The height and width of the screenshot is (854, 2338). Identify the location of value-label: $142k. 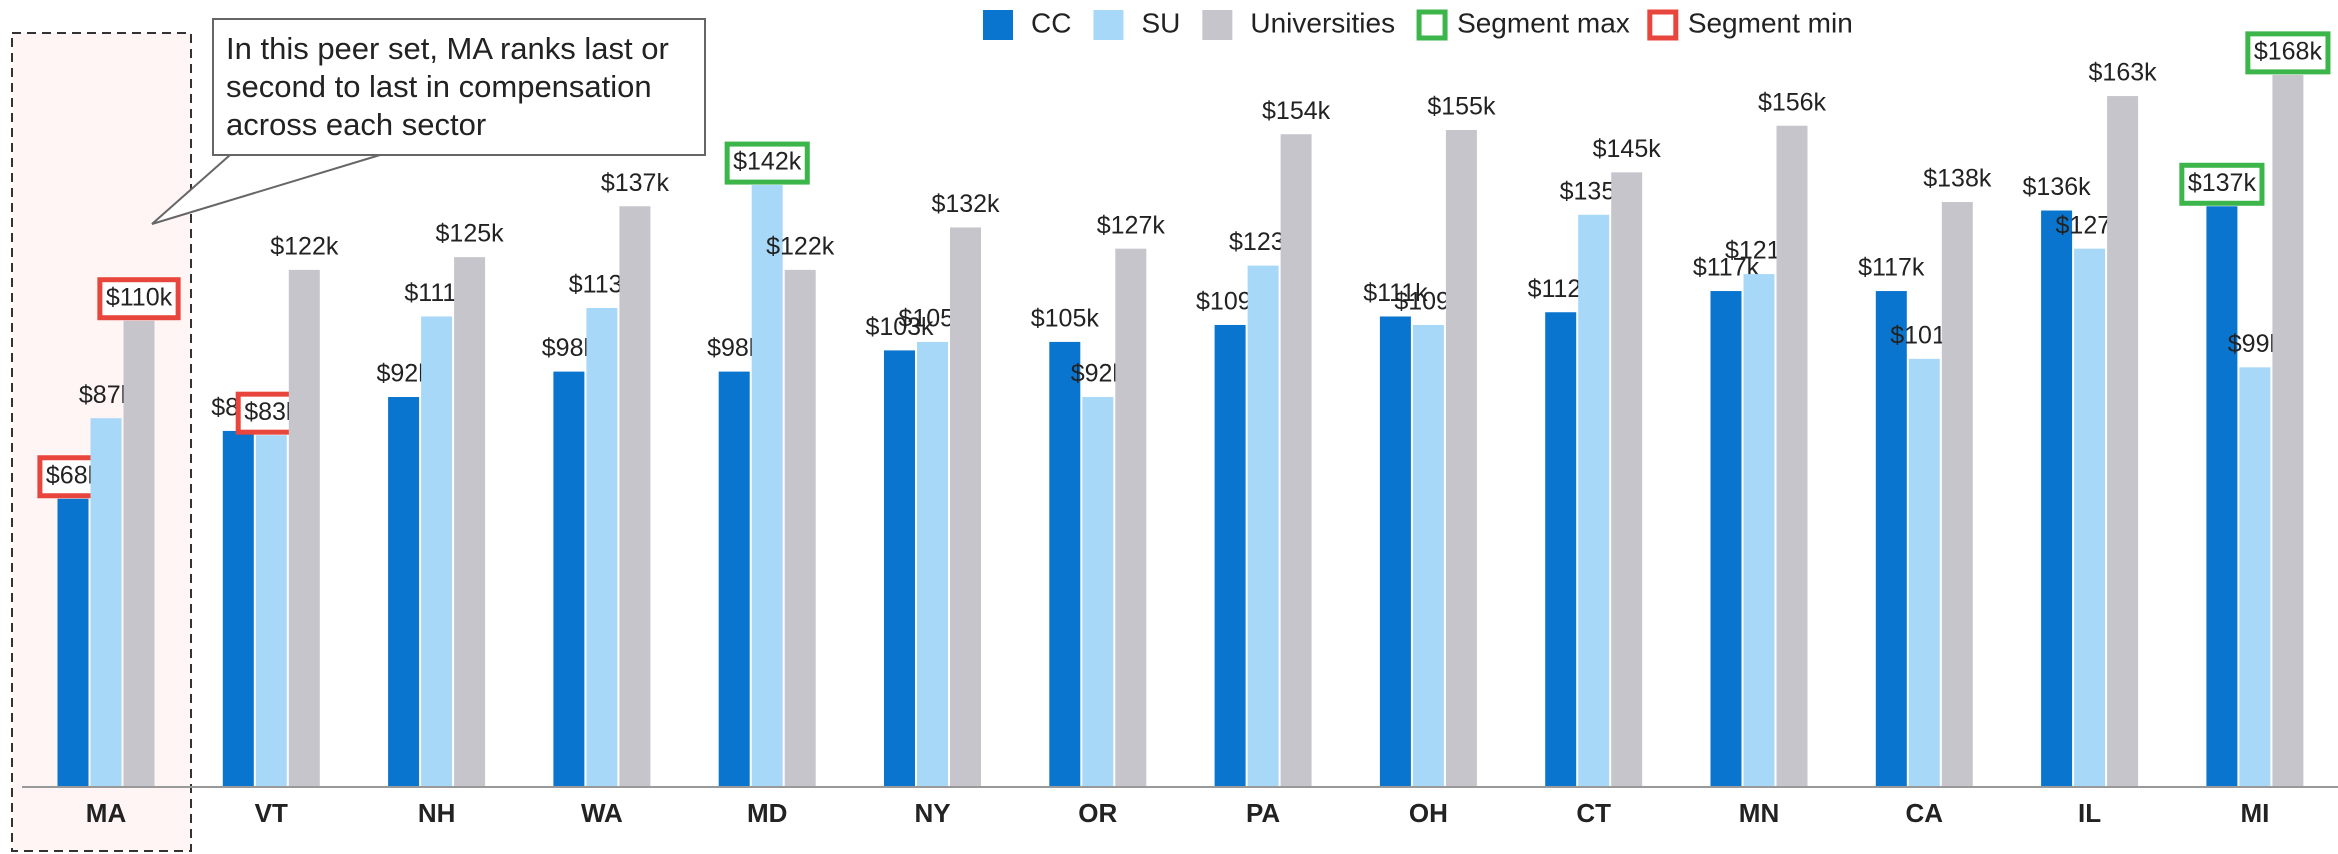
(767, 162).